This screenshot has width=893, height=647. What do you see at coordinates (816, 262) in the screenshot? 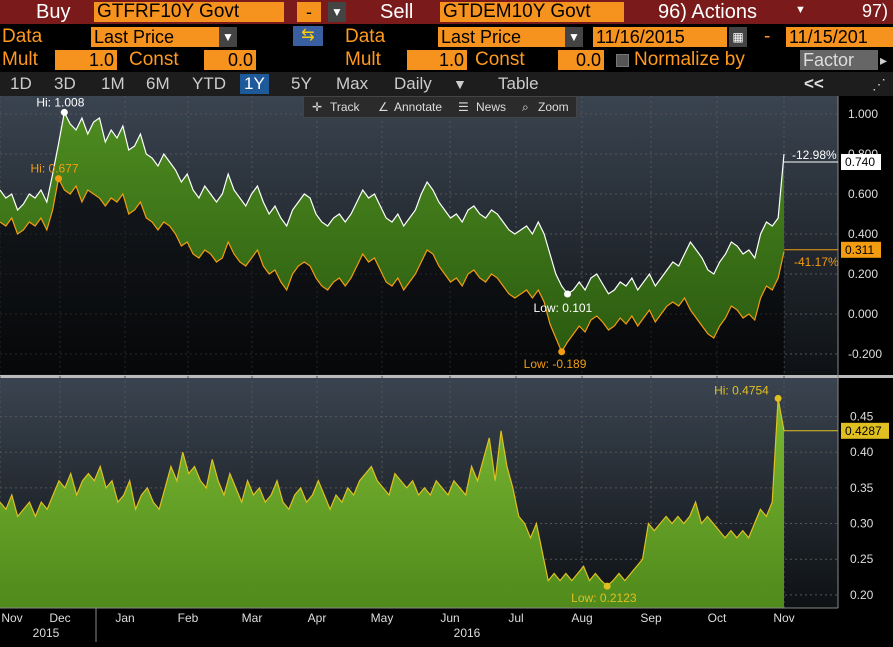
I see `change-label-gtdem: -41.17%` at bounding box center [816, 262].